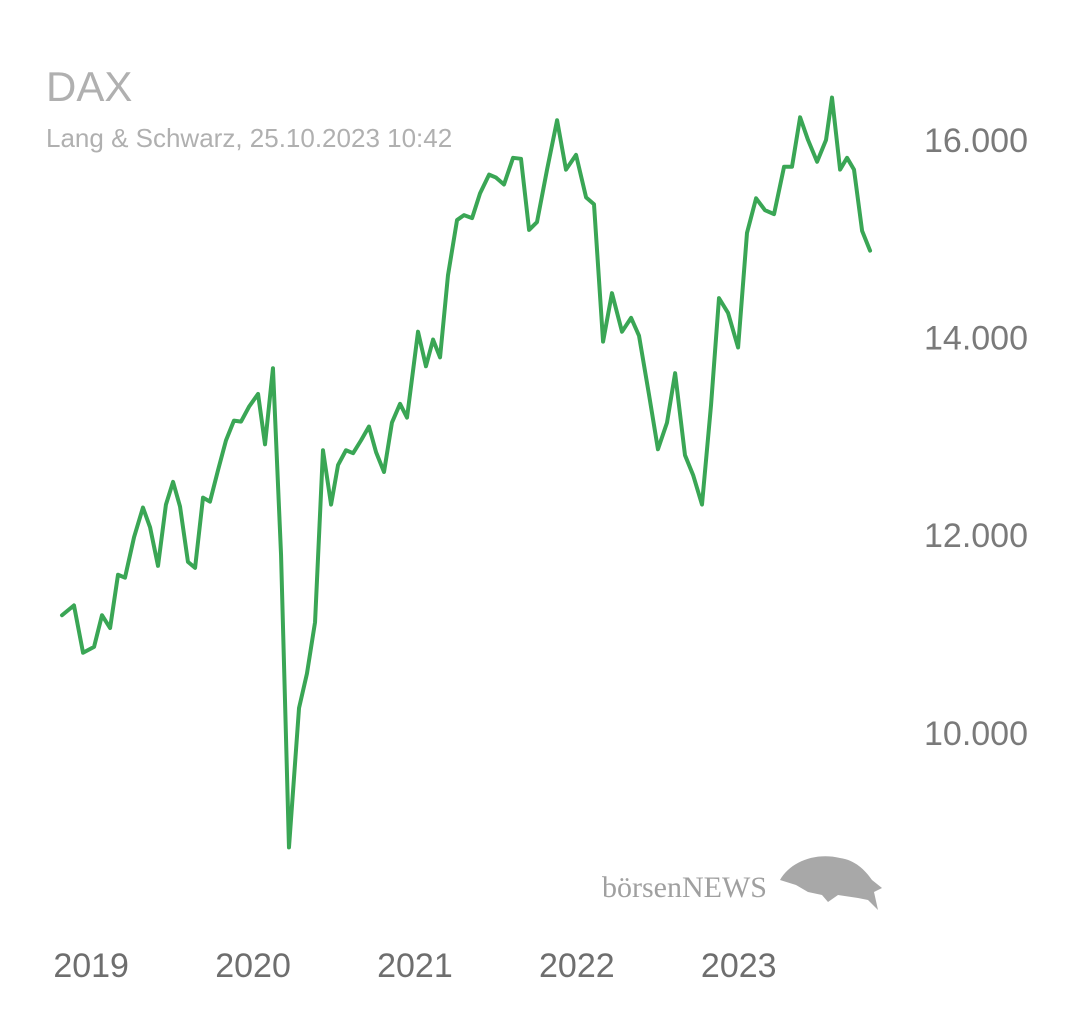  I want to click on x-tick-label: 2022, so click(577, 966).